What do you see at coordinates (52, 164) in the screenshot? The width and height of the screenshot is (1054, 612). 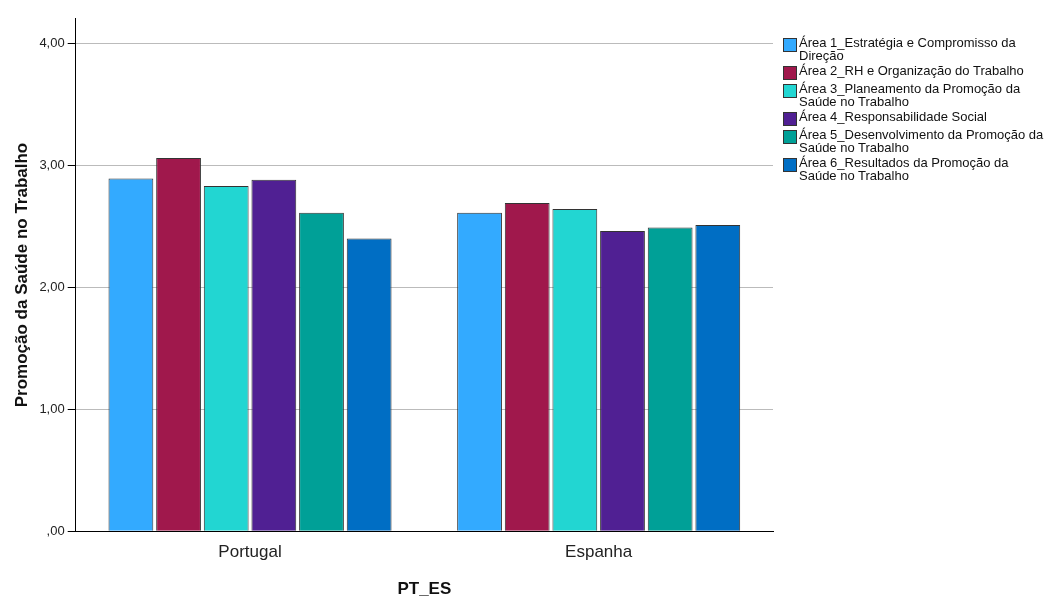 I see `y-tick-label: 3,00` at bounding box center [52, 164].